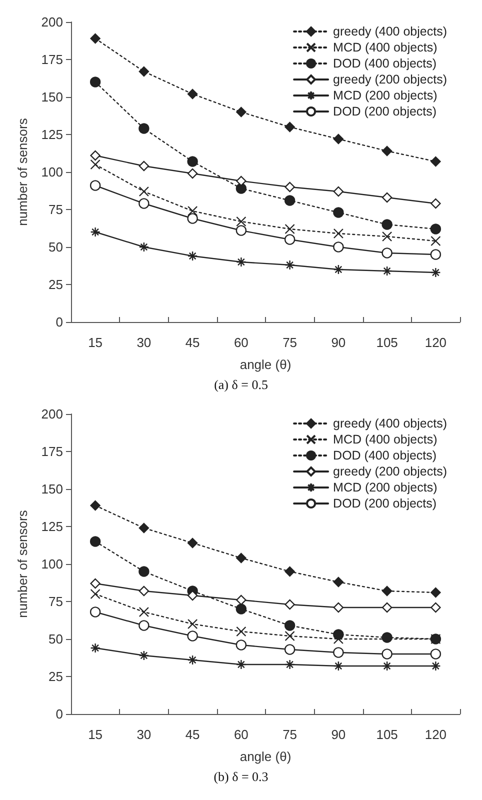 Image resolution: width=482 pixels, height=800 pixels. I want to click on y-tick-label: 100, so click(52, 172).